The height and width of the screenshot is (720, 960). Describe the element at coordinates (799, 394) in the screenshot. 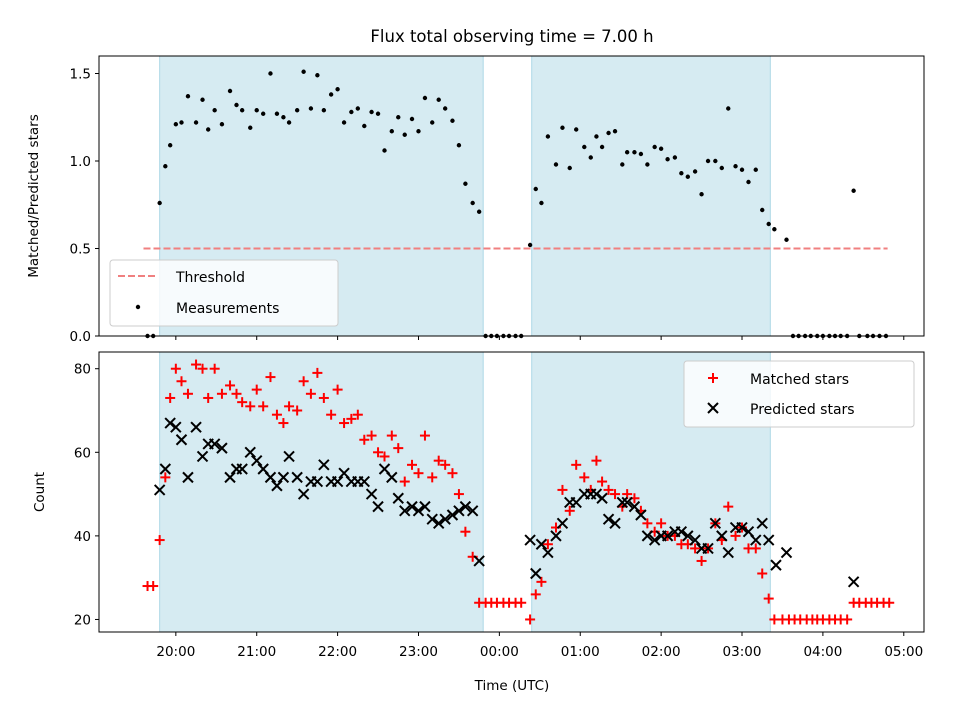

I see `bottom-legend: Matched stars Predicted stars` at that location.